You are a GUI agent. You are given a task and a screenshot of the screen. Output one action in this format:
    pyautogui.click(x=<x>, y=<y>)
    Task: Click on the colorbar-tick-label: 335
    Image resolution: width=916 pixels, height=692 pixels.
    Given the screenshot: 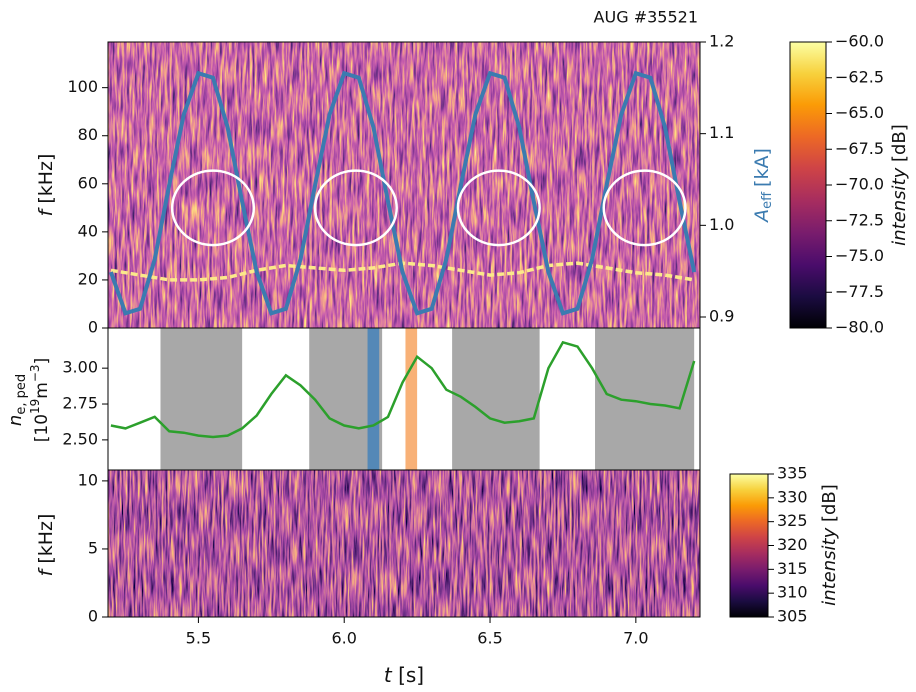 What is the action you would take?
    pyautogui.click(x=792, y=473)
    